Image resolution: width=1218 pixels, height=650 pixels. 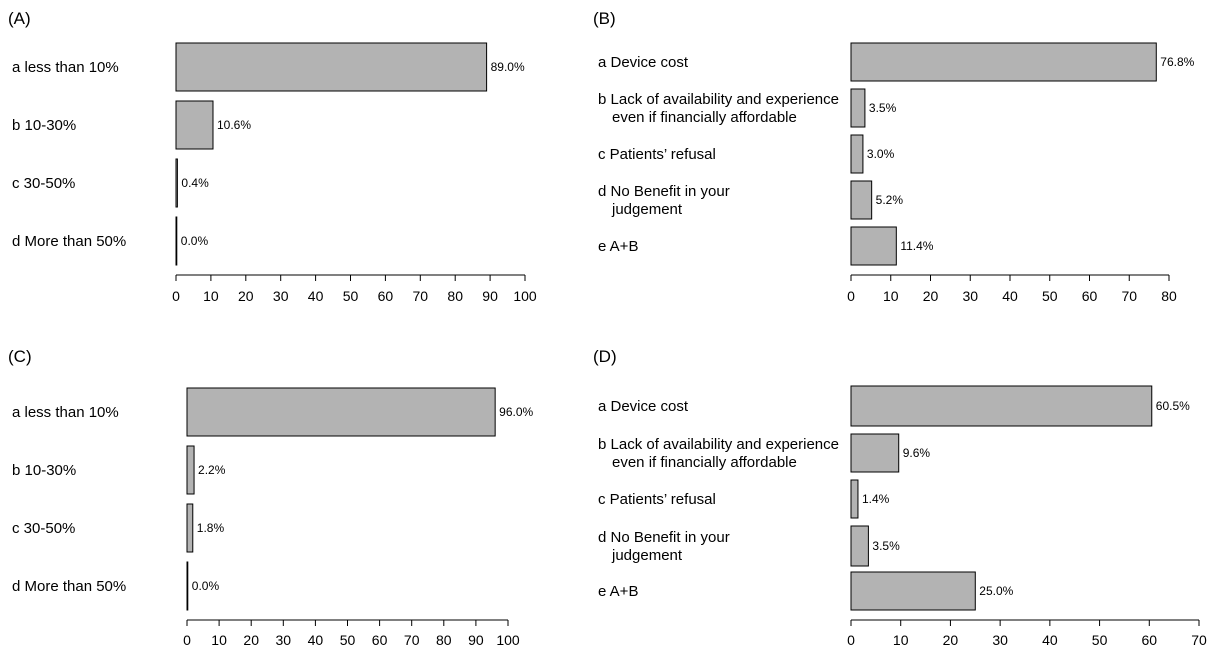 I want to click on value-label: 89.0%, so click(x=508, y=67).